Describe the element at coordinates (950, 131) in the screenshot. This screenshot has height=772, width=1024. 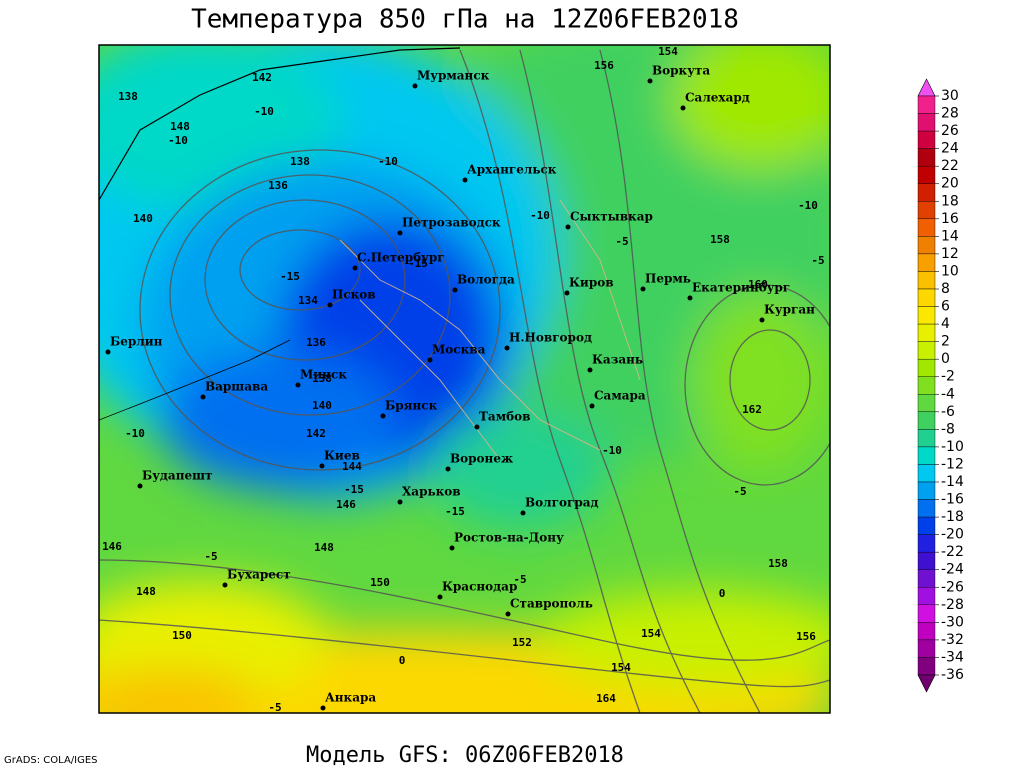
I see `colorbar-tick-label: 26` at that location.